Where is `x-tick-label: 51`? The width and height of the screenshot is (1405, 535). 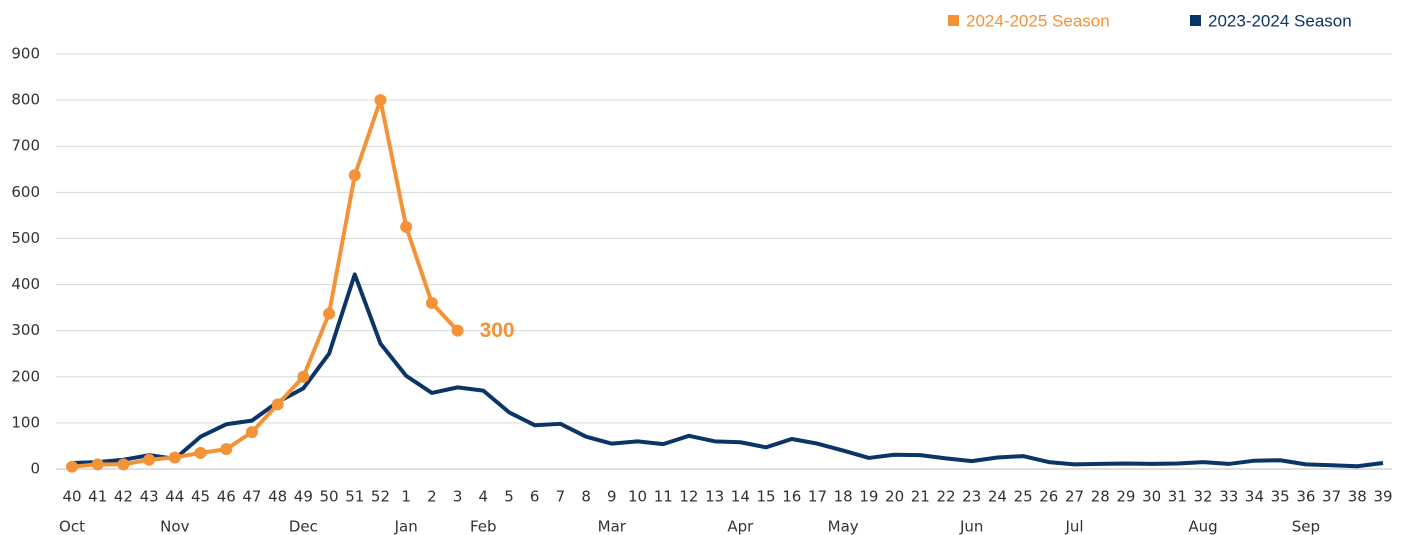
x-tick-label: 51 is located at coordinates (354, 497).